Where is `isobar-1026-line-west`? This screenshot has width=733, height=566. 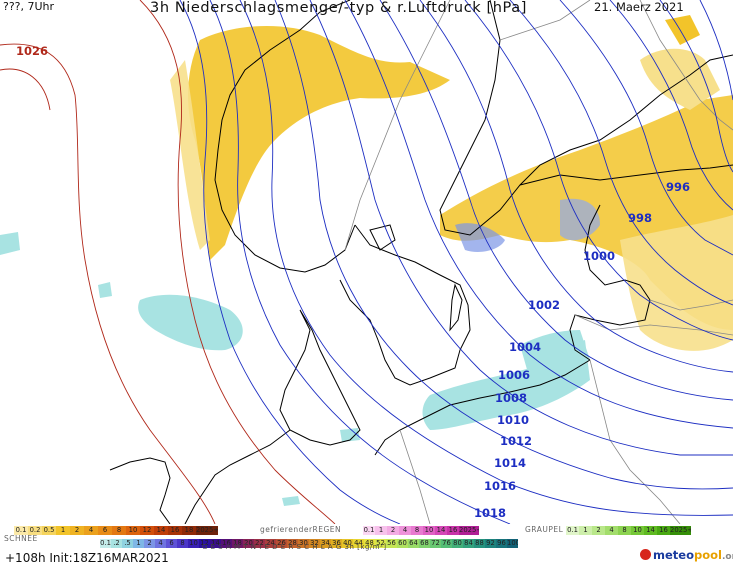 isobar-1026-line-west is located at coordinates (25, 89).